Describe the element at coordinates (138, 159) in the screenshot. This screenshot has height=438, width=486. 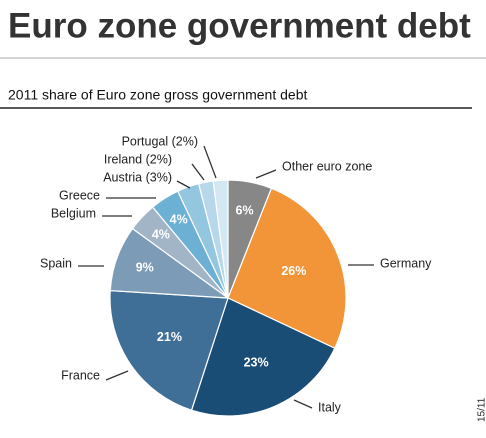
I see `category-label: Ireland (2%)` at that location.